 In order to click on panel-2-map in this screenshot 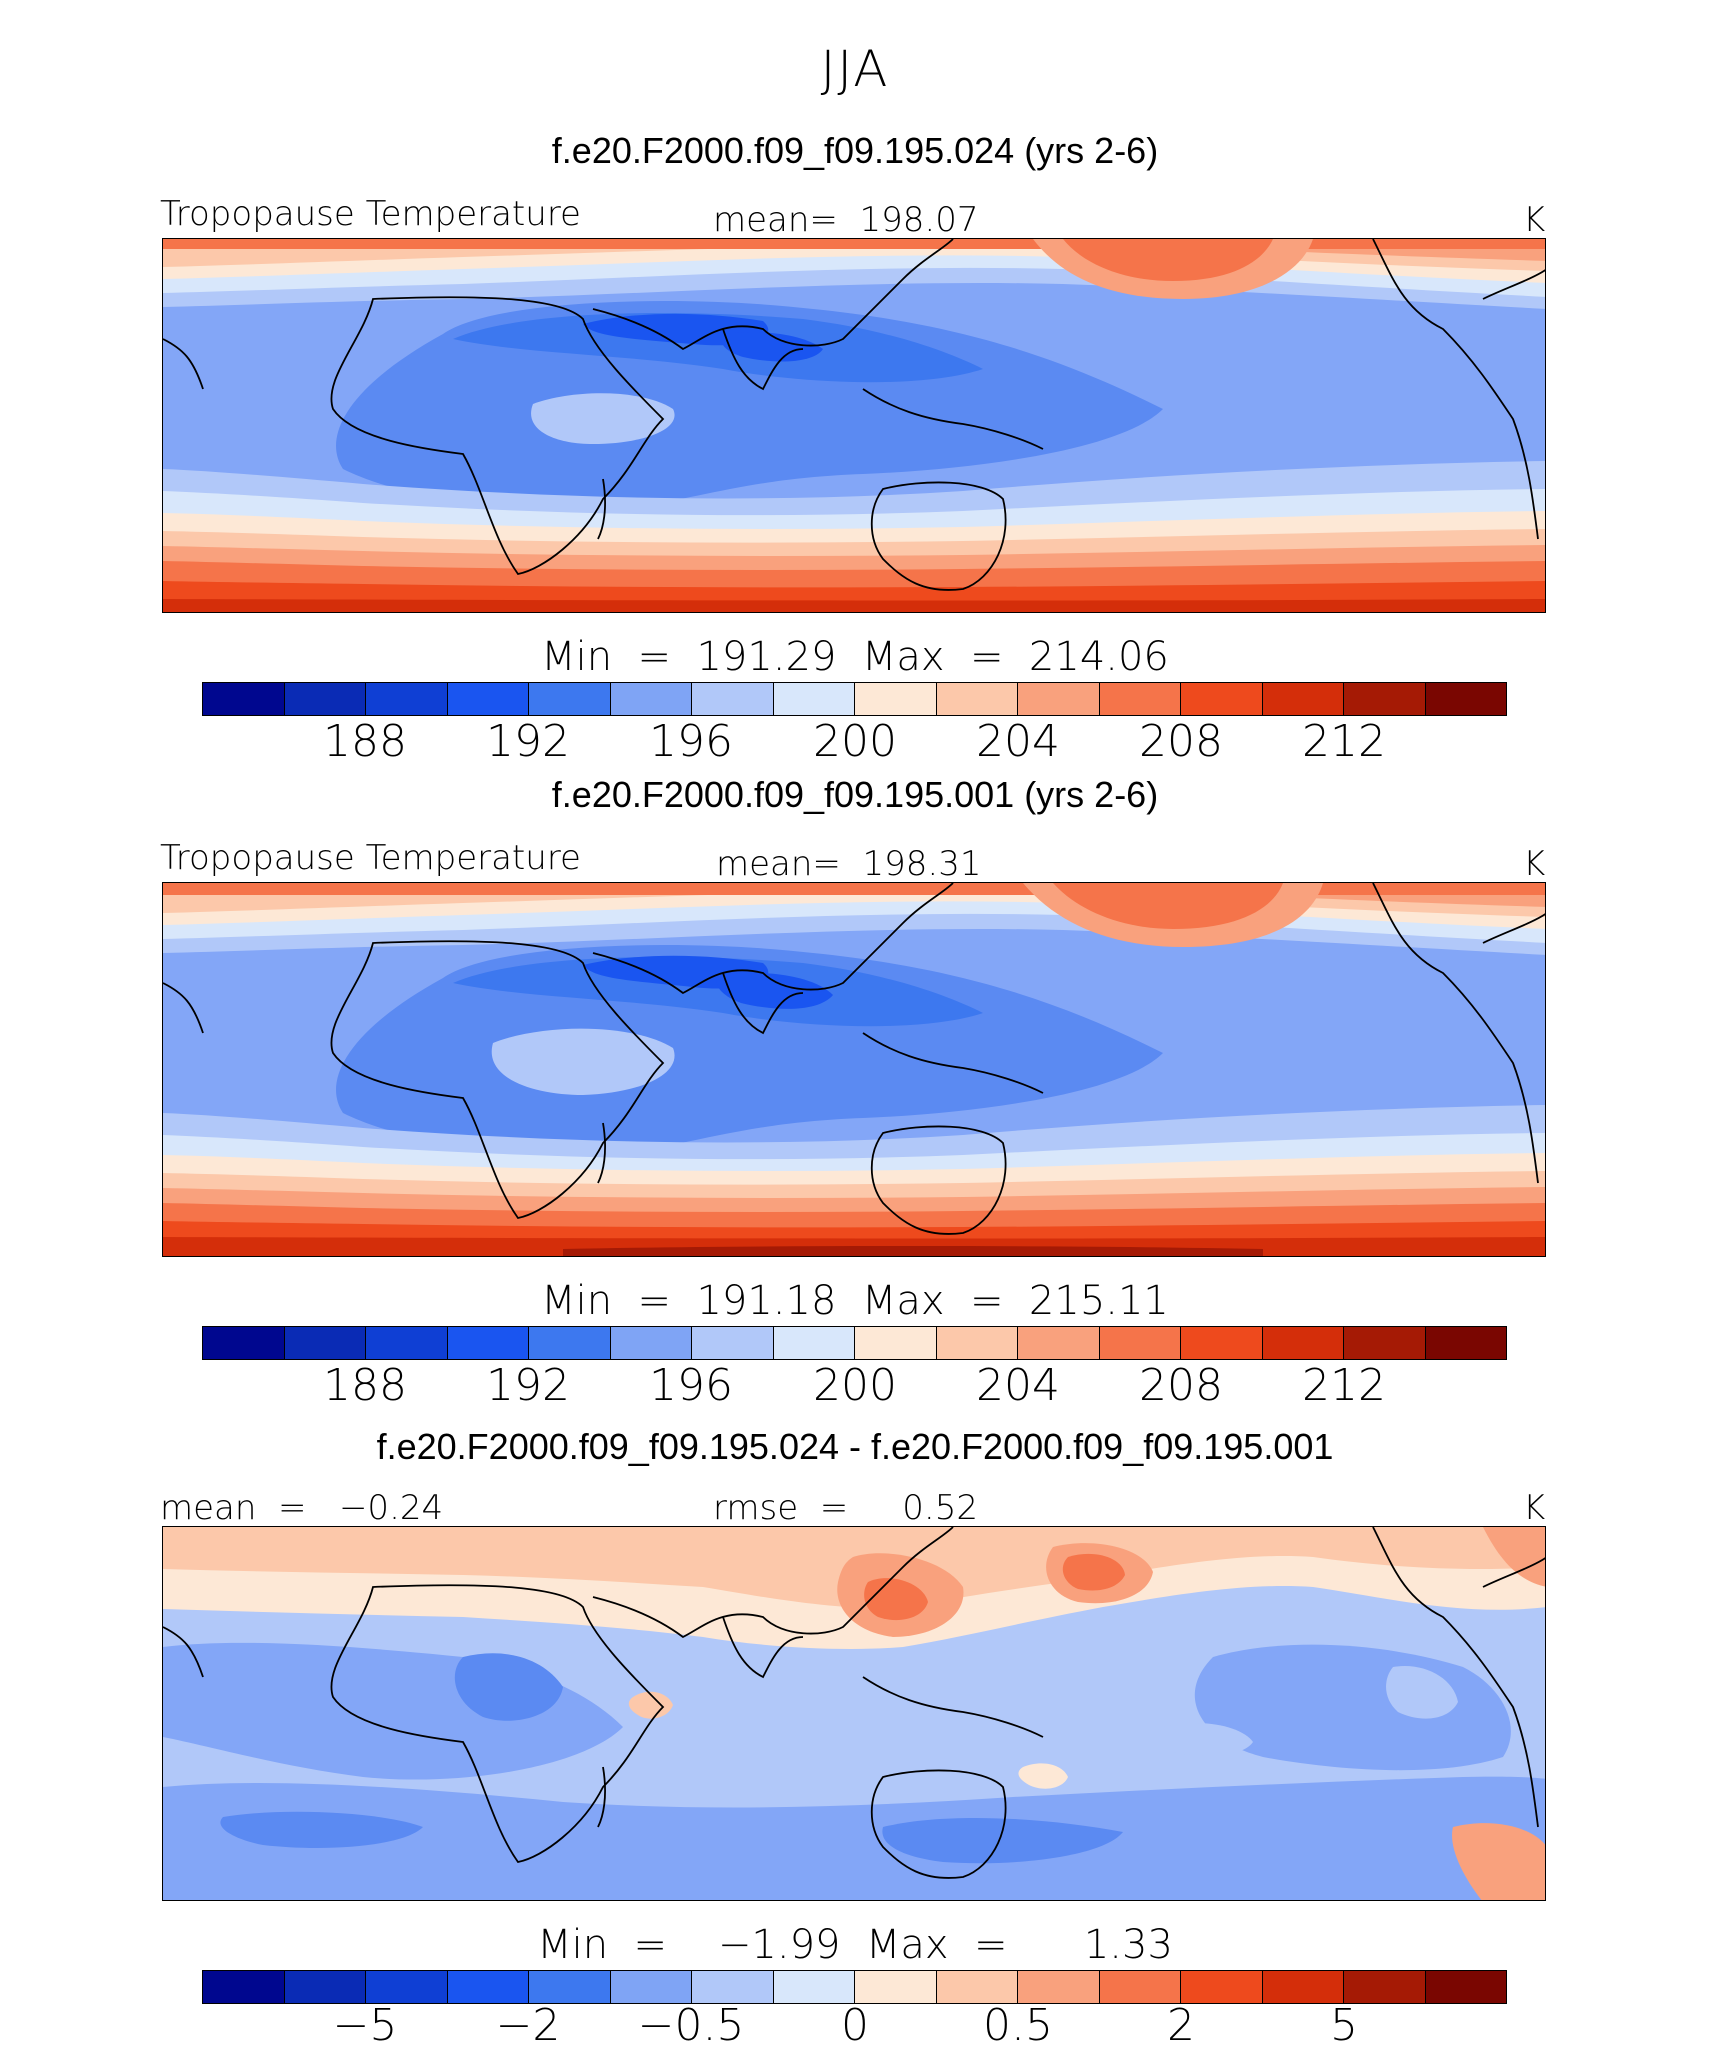, I will do `click(854, 1069)`.